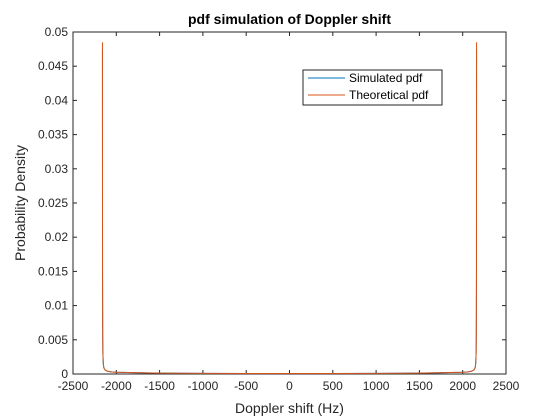 The image size is (560, 420). Describe the element at coordinates (53, 340) in the screenshot. I see `y-tick-label: 0.005` at that location.